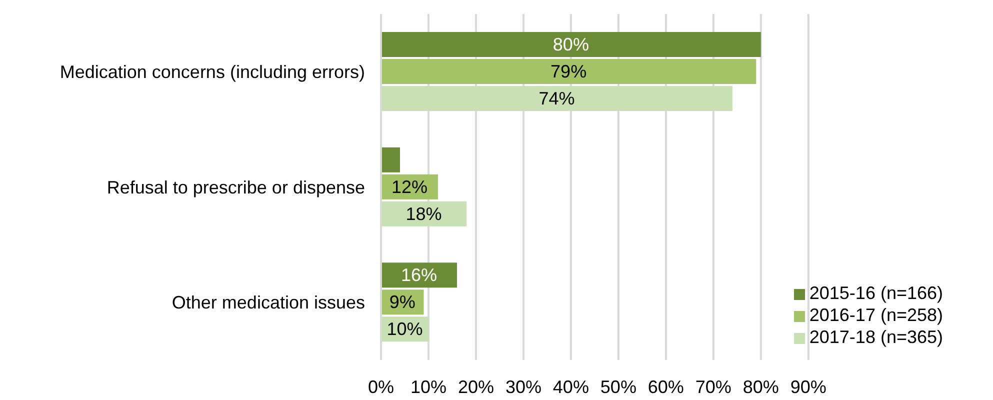 This screenshot has height=400, width=993. I want to click on legend-label: 2017-18 (n=365), so click(876, 337).